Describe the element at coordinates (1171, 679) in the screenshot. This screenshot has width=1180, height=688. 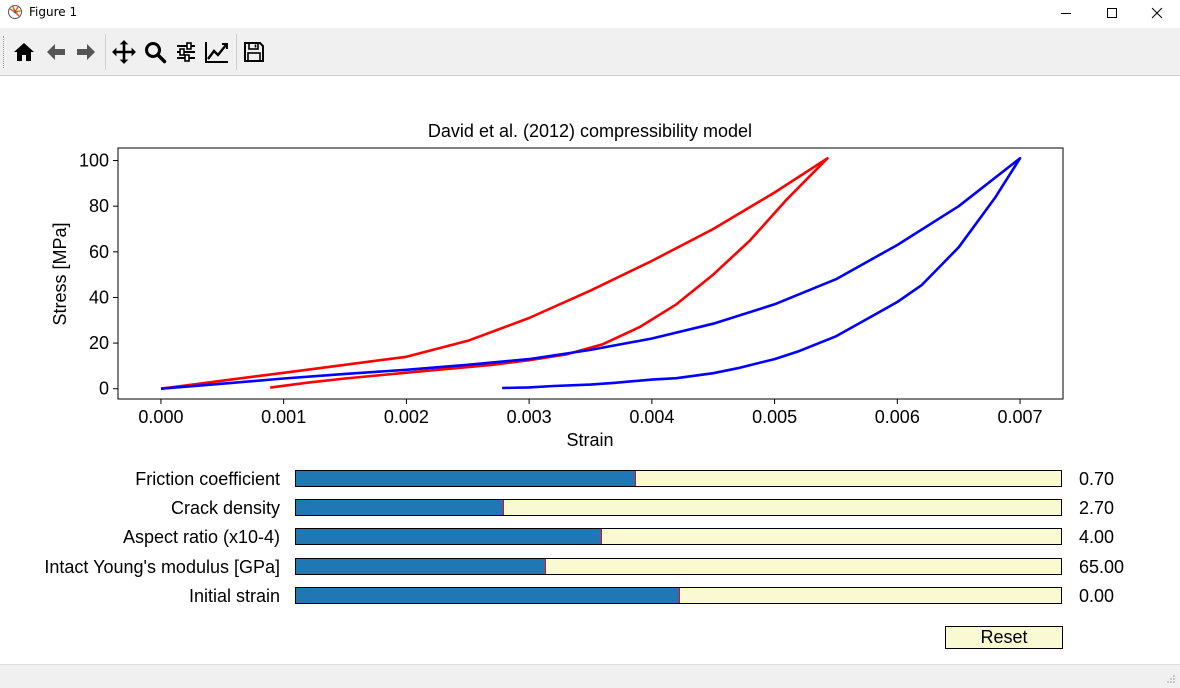
I see `resize-grip-icon` at that location.